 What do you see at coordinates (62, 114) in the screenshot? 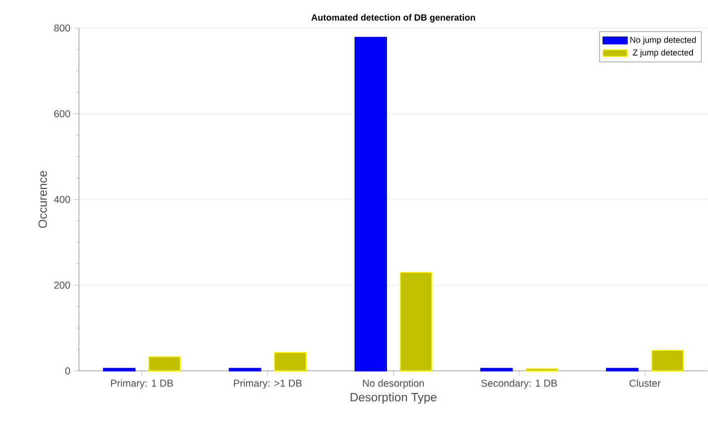
I see `y-tick-label: 600` at bounding box center [62, 114].